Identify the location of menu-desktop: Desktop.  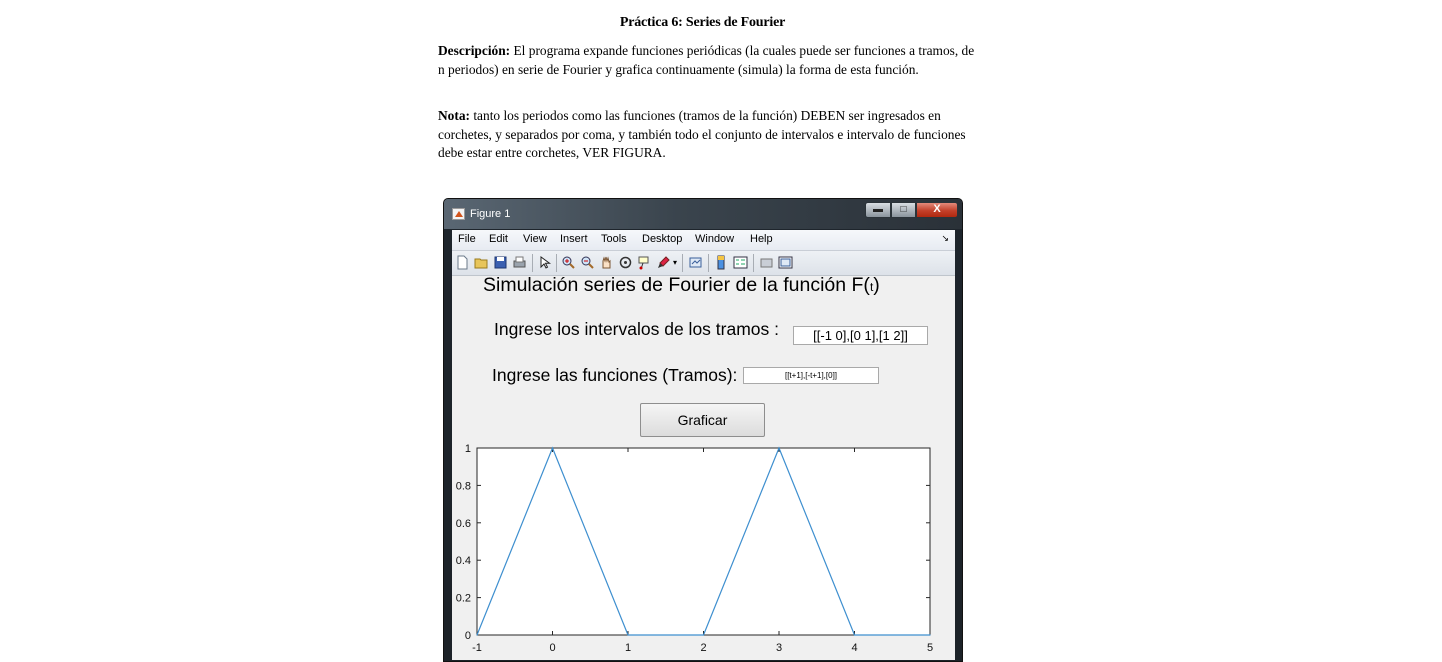
(662, 239).